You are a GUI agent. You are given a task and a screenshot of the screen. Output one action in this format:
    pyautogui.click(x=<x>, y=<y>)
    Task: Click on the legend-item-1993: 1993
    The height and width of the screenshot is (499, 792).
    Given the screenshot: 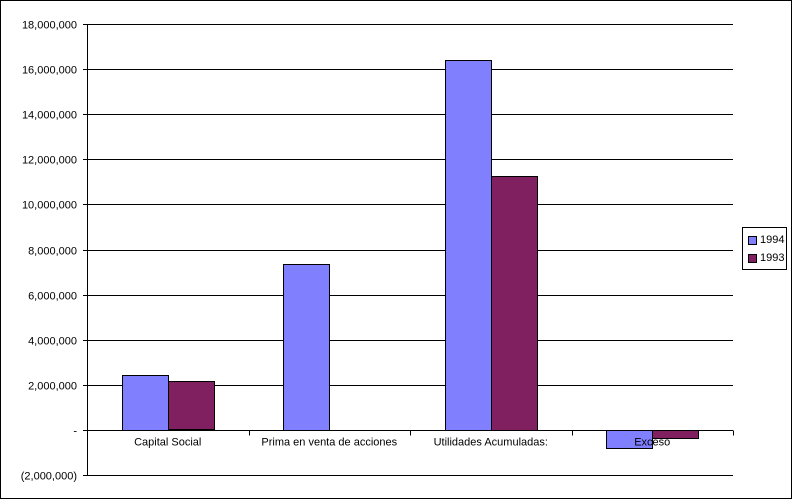 What is the action you would take?
    pyautogui.click(x=766, y=258)
    